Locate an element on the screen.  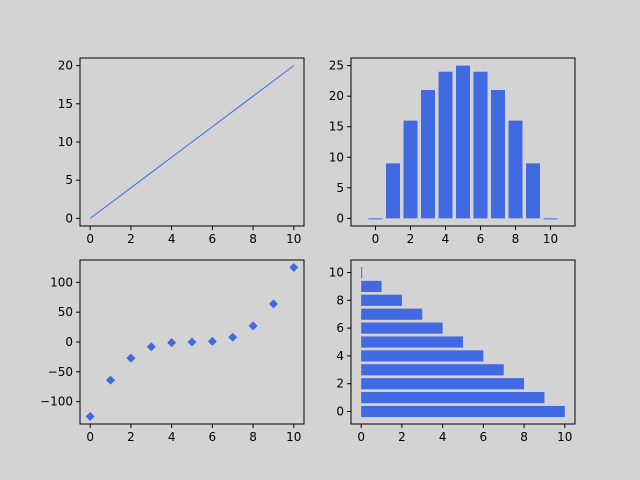
y-tick-label: 6 is located at coordinates (340, 328).